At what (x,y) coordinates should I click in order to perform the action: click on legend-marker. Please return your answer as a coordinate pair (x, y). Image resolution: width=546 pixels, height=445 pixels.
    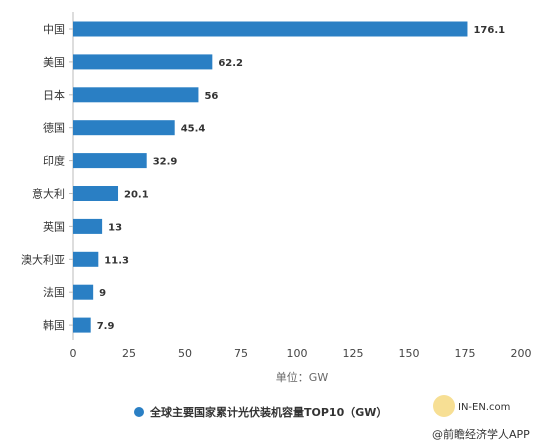
    Looking at the image, I should click on (139, 412).